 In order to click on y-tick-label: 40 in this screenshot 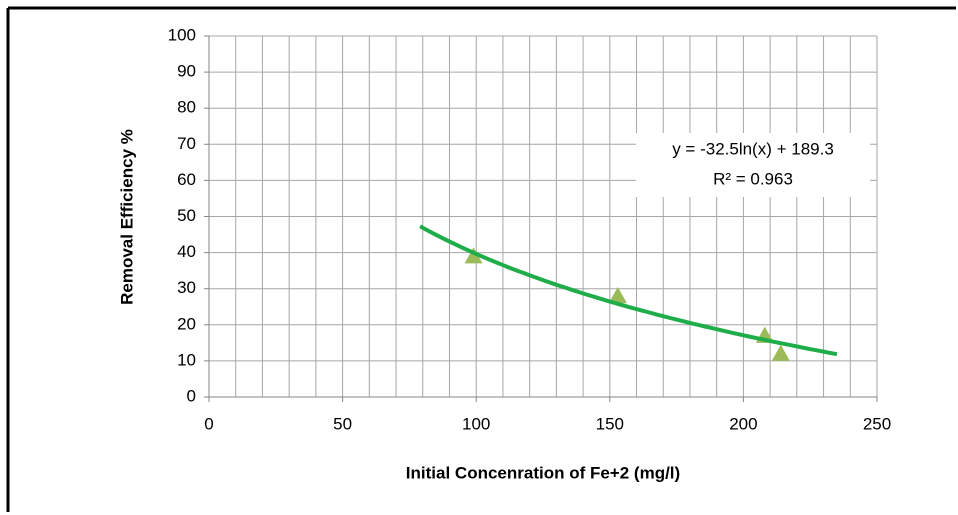, I will do `click(186, 251)`.